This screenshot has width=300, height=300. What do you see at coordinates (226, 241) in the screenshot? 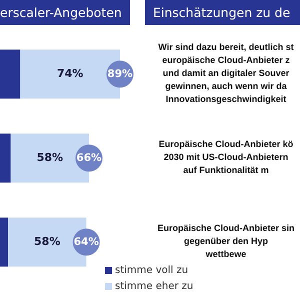
I see `y-tick-label: Europäische Cloud-Anbieter sin gegenüber den Hyp wettbewe` at bounding box center [226, 241].